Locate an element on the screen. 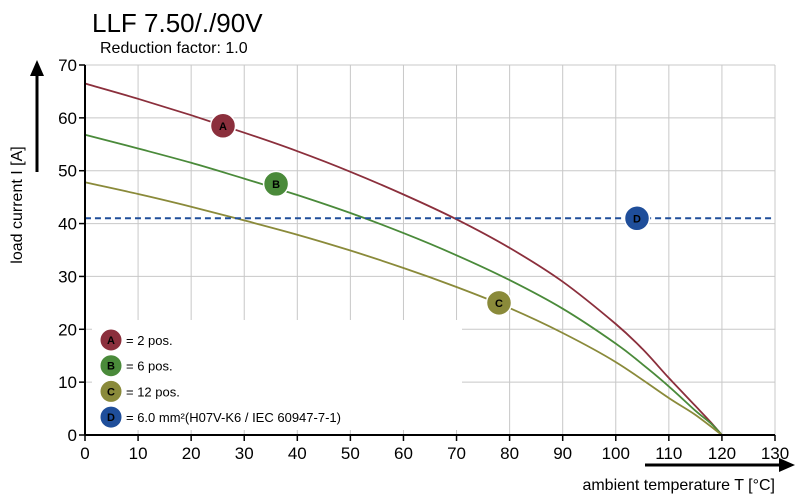  marker-c is located at coordinates (499, 303).